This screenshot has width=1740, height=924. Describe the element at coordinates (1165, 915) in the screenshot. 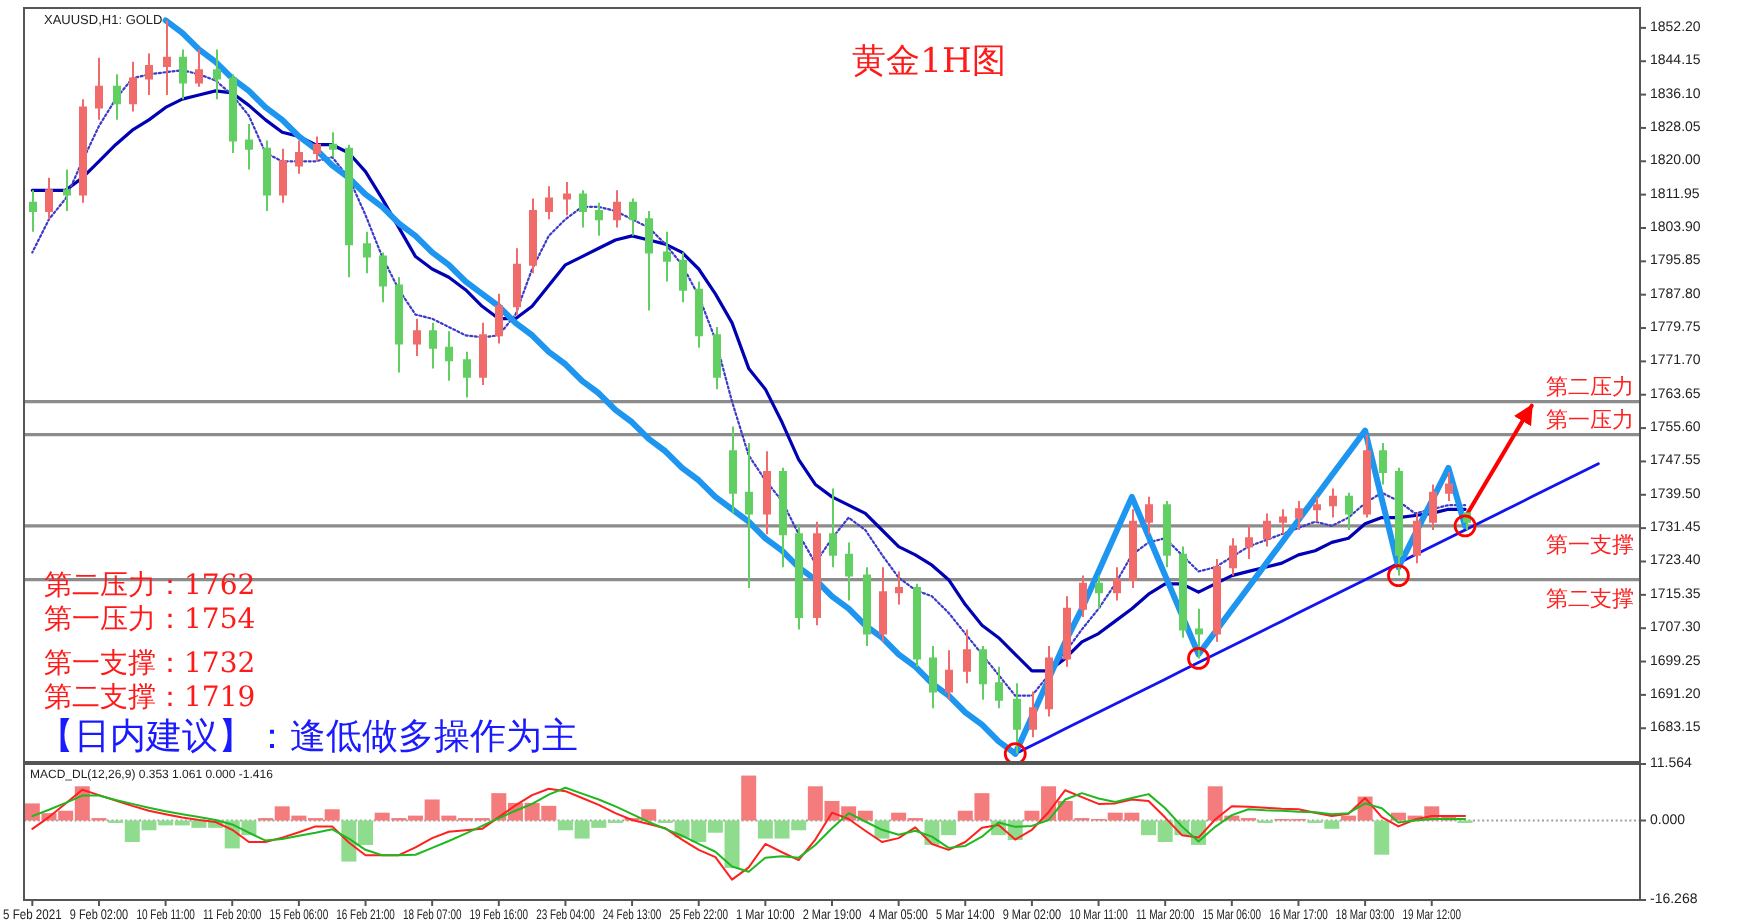

I see `x-tick-label: 11 Mar 20:00` at that location.